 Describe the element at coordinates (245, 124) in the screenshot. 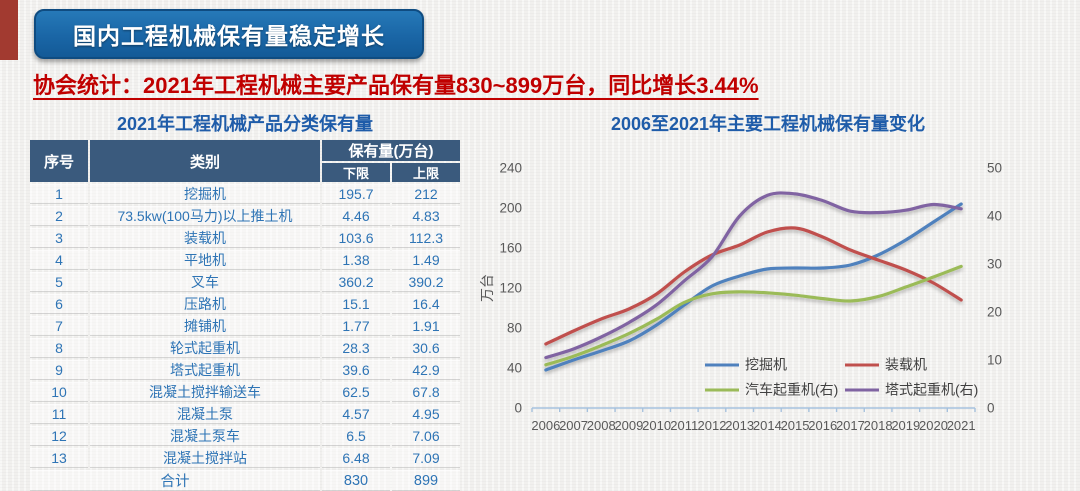

I see `table-title: 2021年工程机械产品分类保有量` at that location.